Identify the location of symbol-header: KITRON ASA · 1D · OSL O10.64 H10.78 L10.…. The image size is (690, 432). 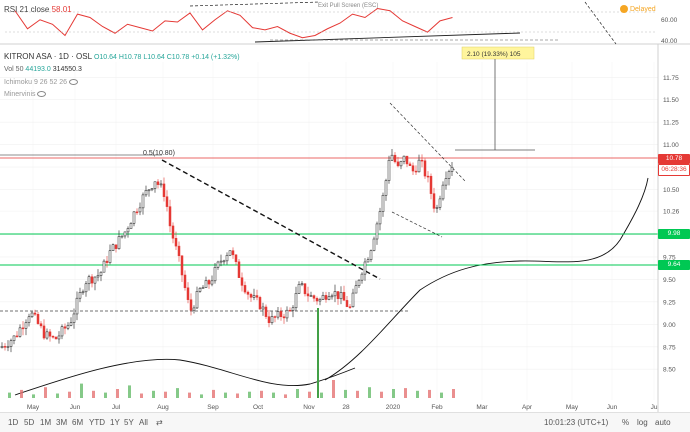
(122, 56).